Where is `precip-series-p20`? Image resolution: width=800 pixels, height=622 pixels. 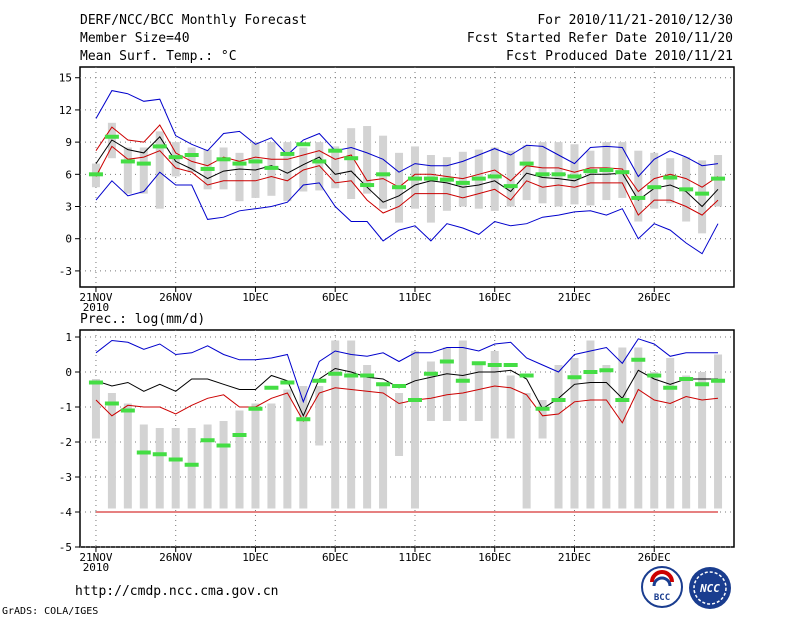
precip-series-p20 is located at coordinates (407, 404).